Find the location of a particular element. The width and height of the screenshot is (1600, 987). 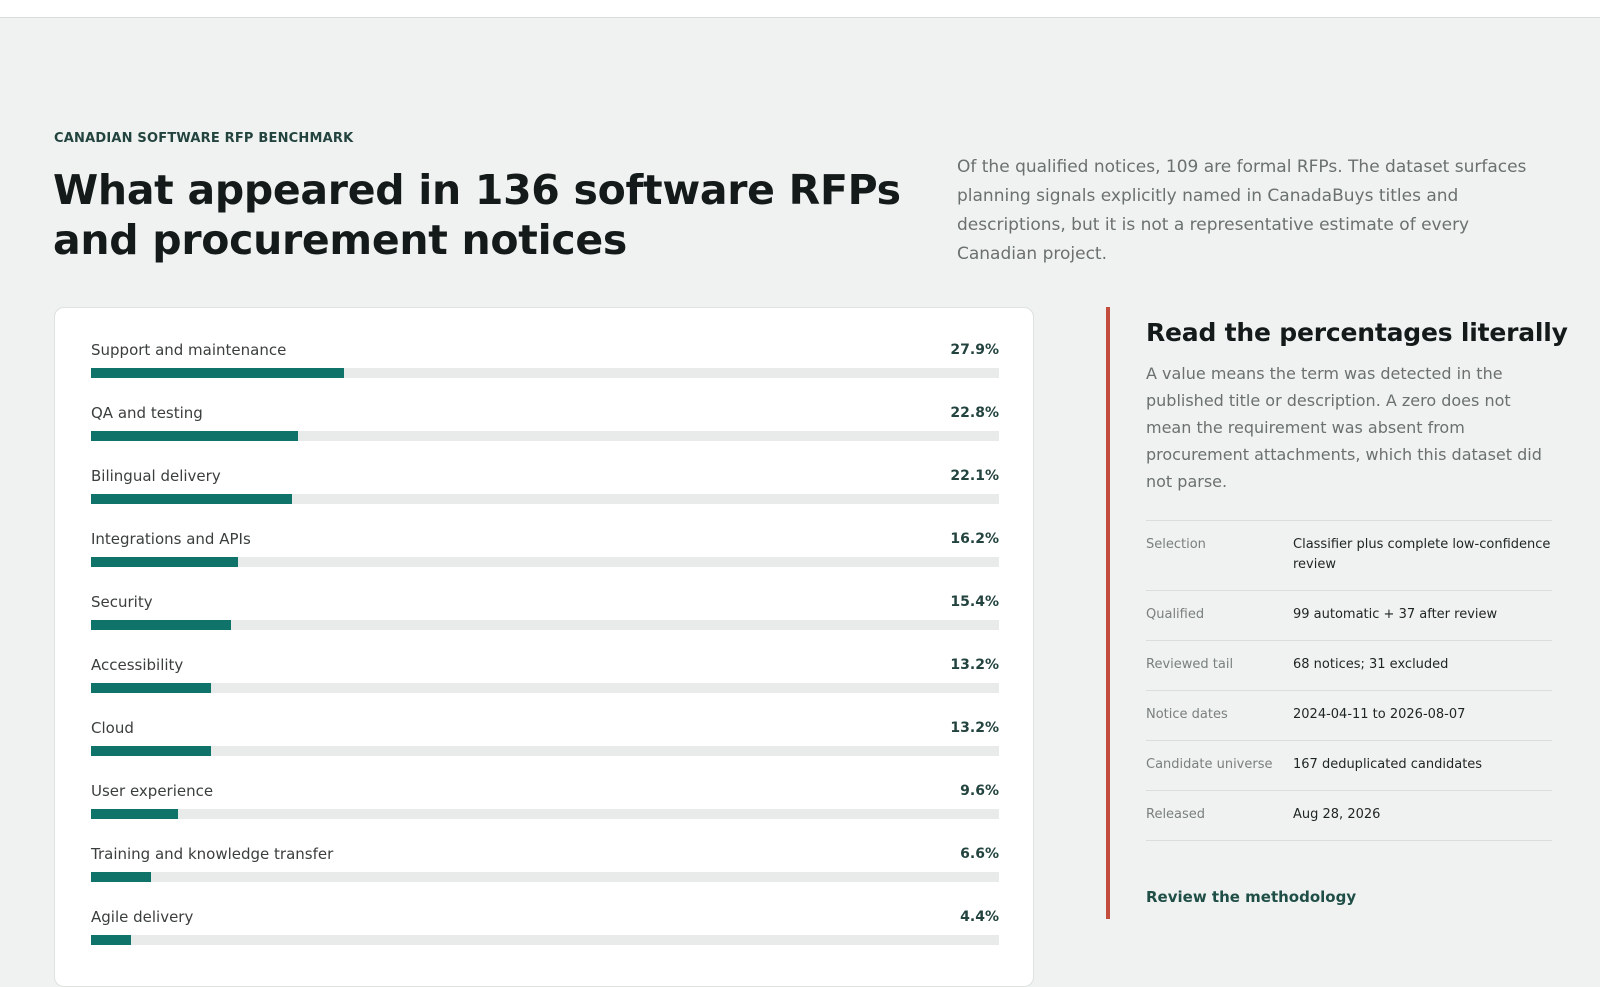

metric-label: User experience is located at coordinates (152, 791).